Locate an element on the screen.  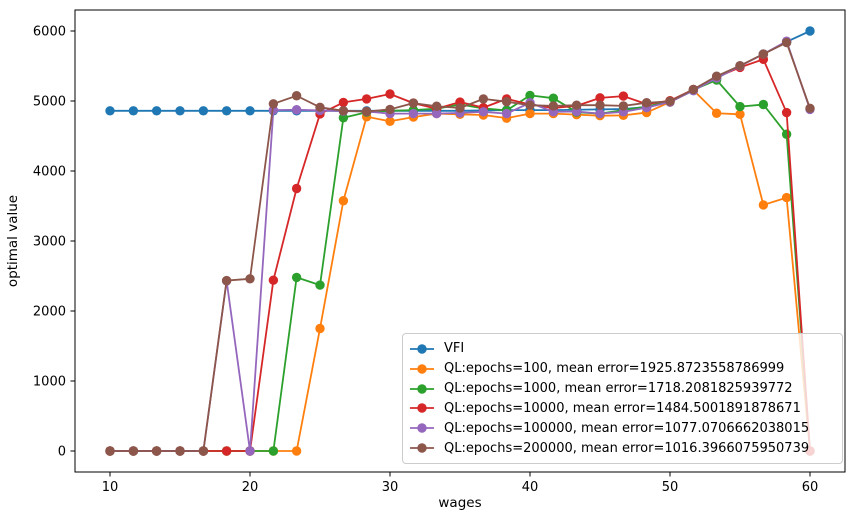
x-tick-label: 60 is located at coordinates (810, 487).